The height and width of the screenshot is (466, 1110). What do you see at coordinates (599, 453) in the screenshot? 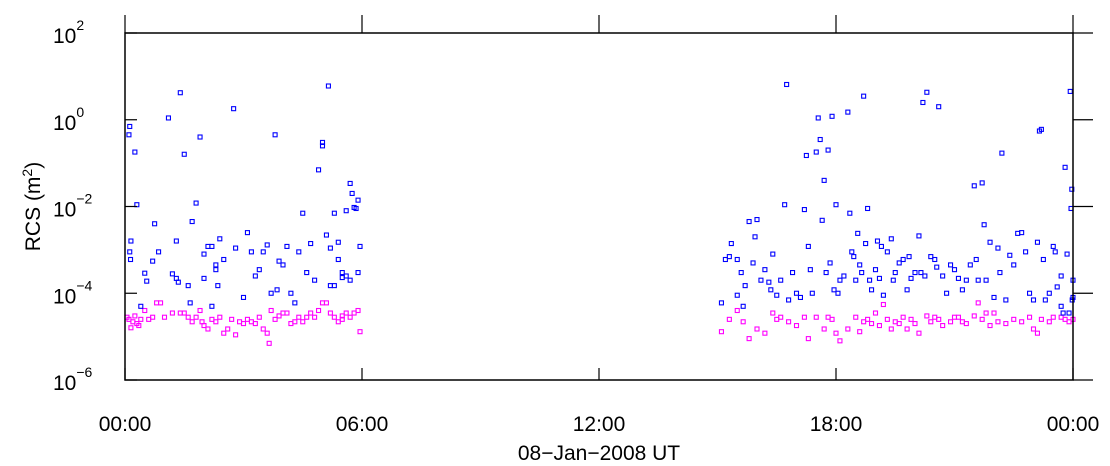
I see `x-axis-title: 08−Jan−2008 UT` at bounding box center [599, 453].